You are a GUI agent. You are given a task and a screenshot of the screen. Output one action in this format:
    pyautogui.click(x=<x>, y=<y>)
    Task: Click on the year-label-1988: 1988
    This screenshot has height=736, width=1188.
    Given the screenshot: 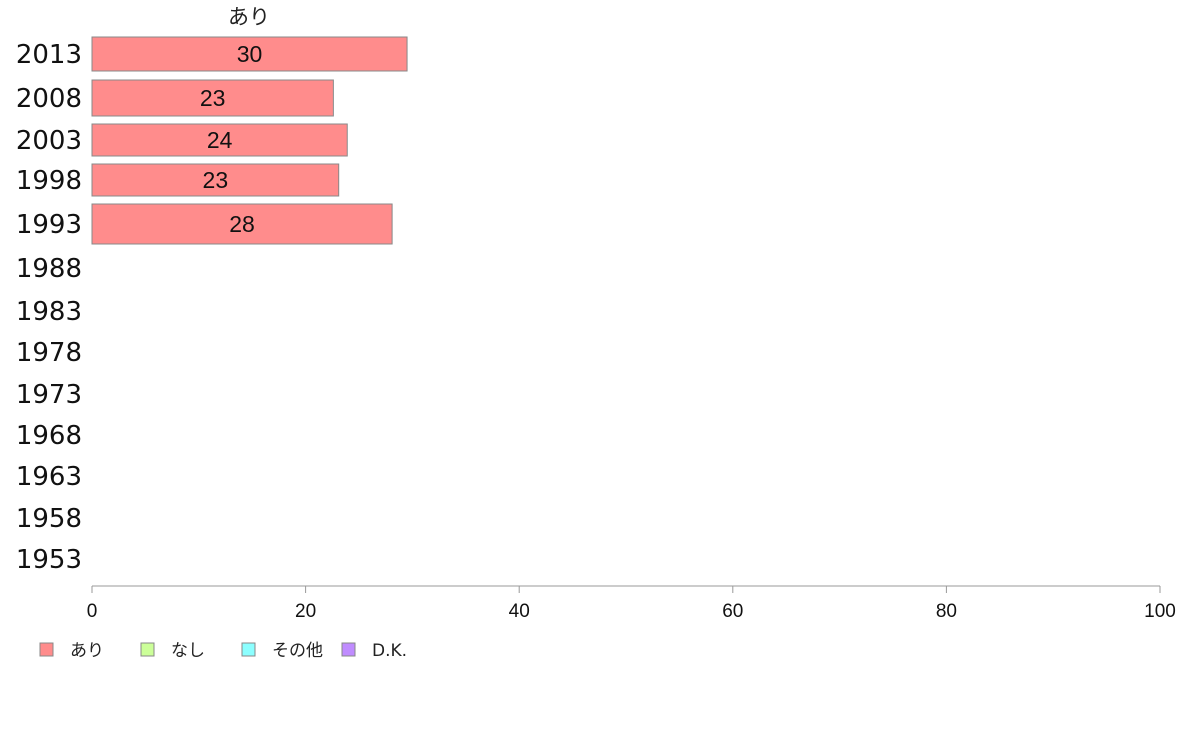 What is the action you would take?
    pyautogui.click(x=49, y=269)
    